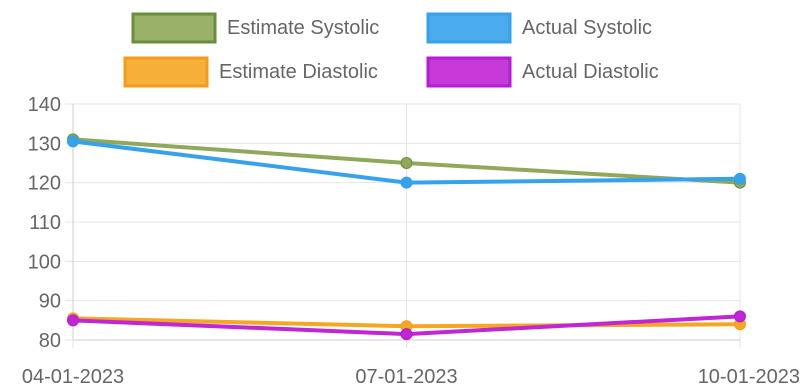 The width and height of the screenshot is (802, 388). I want to click on y-tick-label: 110, so click(45, 223).